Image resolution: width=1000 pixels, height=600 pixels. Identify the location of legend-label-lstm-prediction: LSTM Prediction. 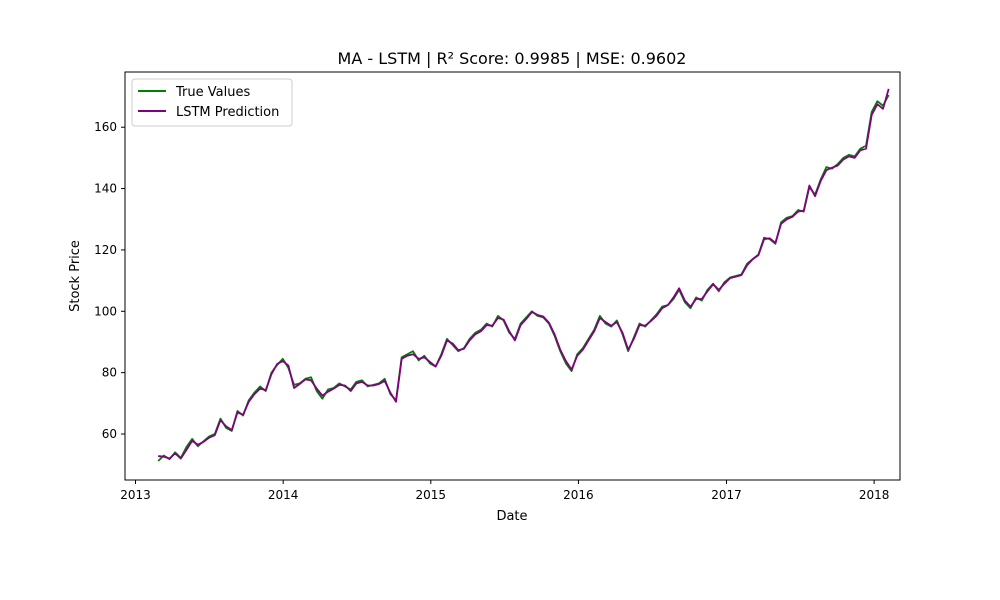
(227, 112).